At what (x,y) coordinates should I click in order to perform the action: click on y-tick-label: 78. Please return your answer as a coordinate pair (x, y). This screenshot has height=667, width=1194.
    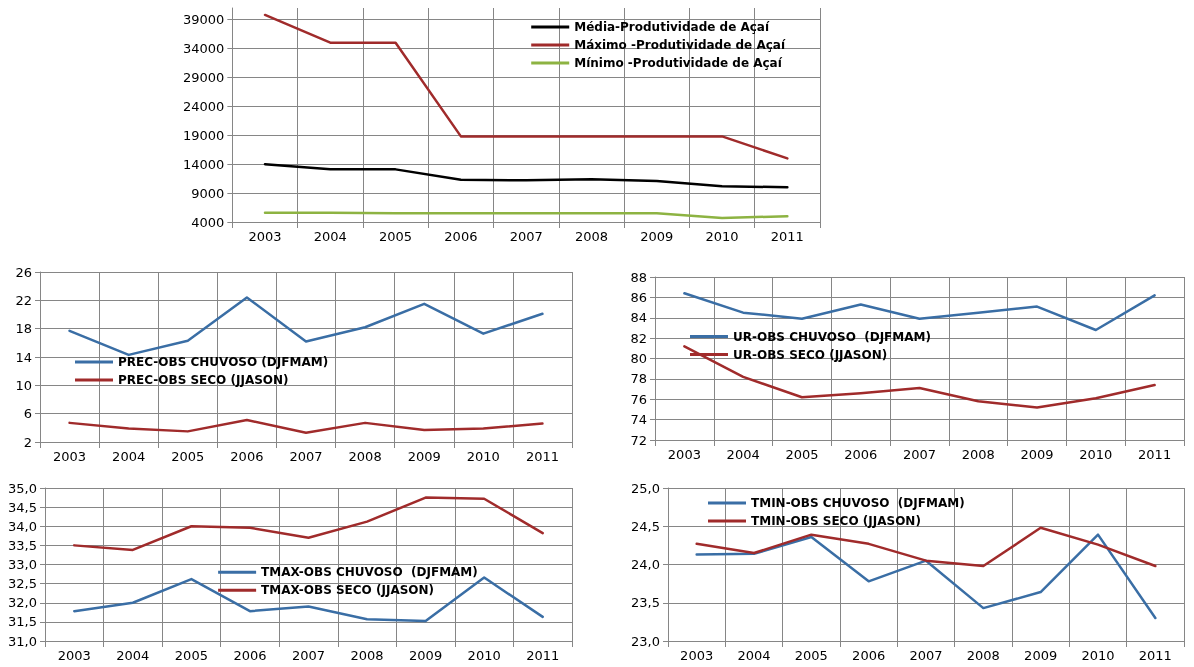
    Looking at the image, I should click on (638, 379).